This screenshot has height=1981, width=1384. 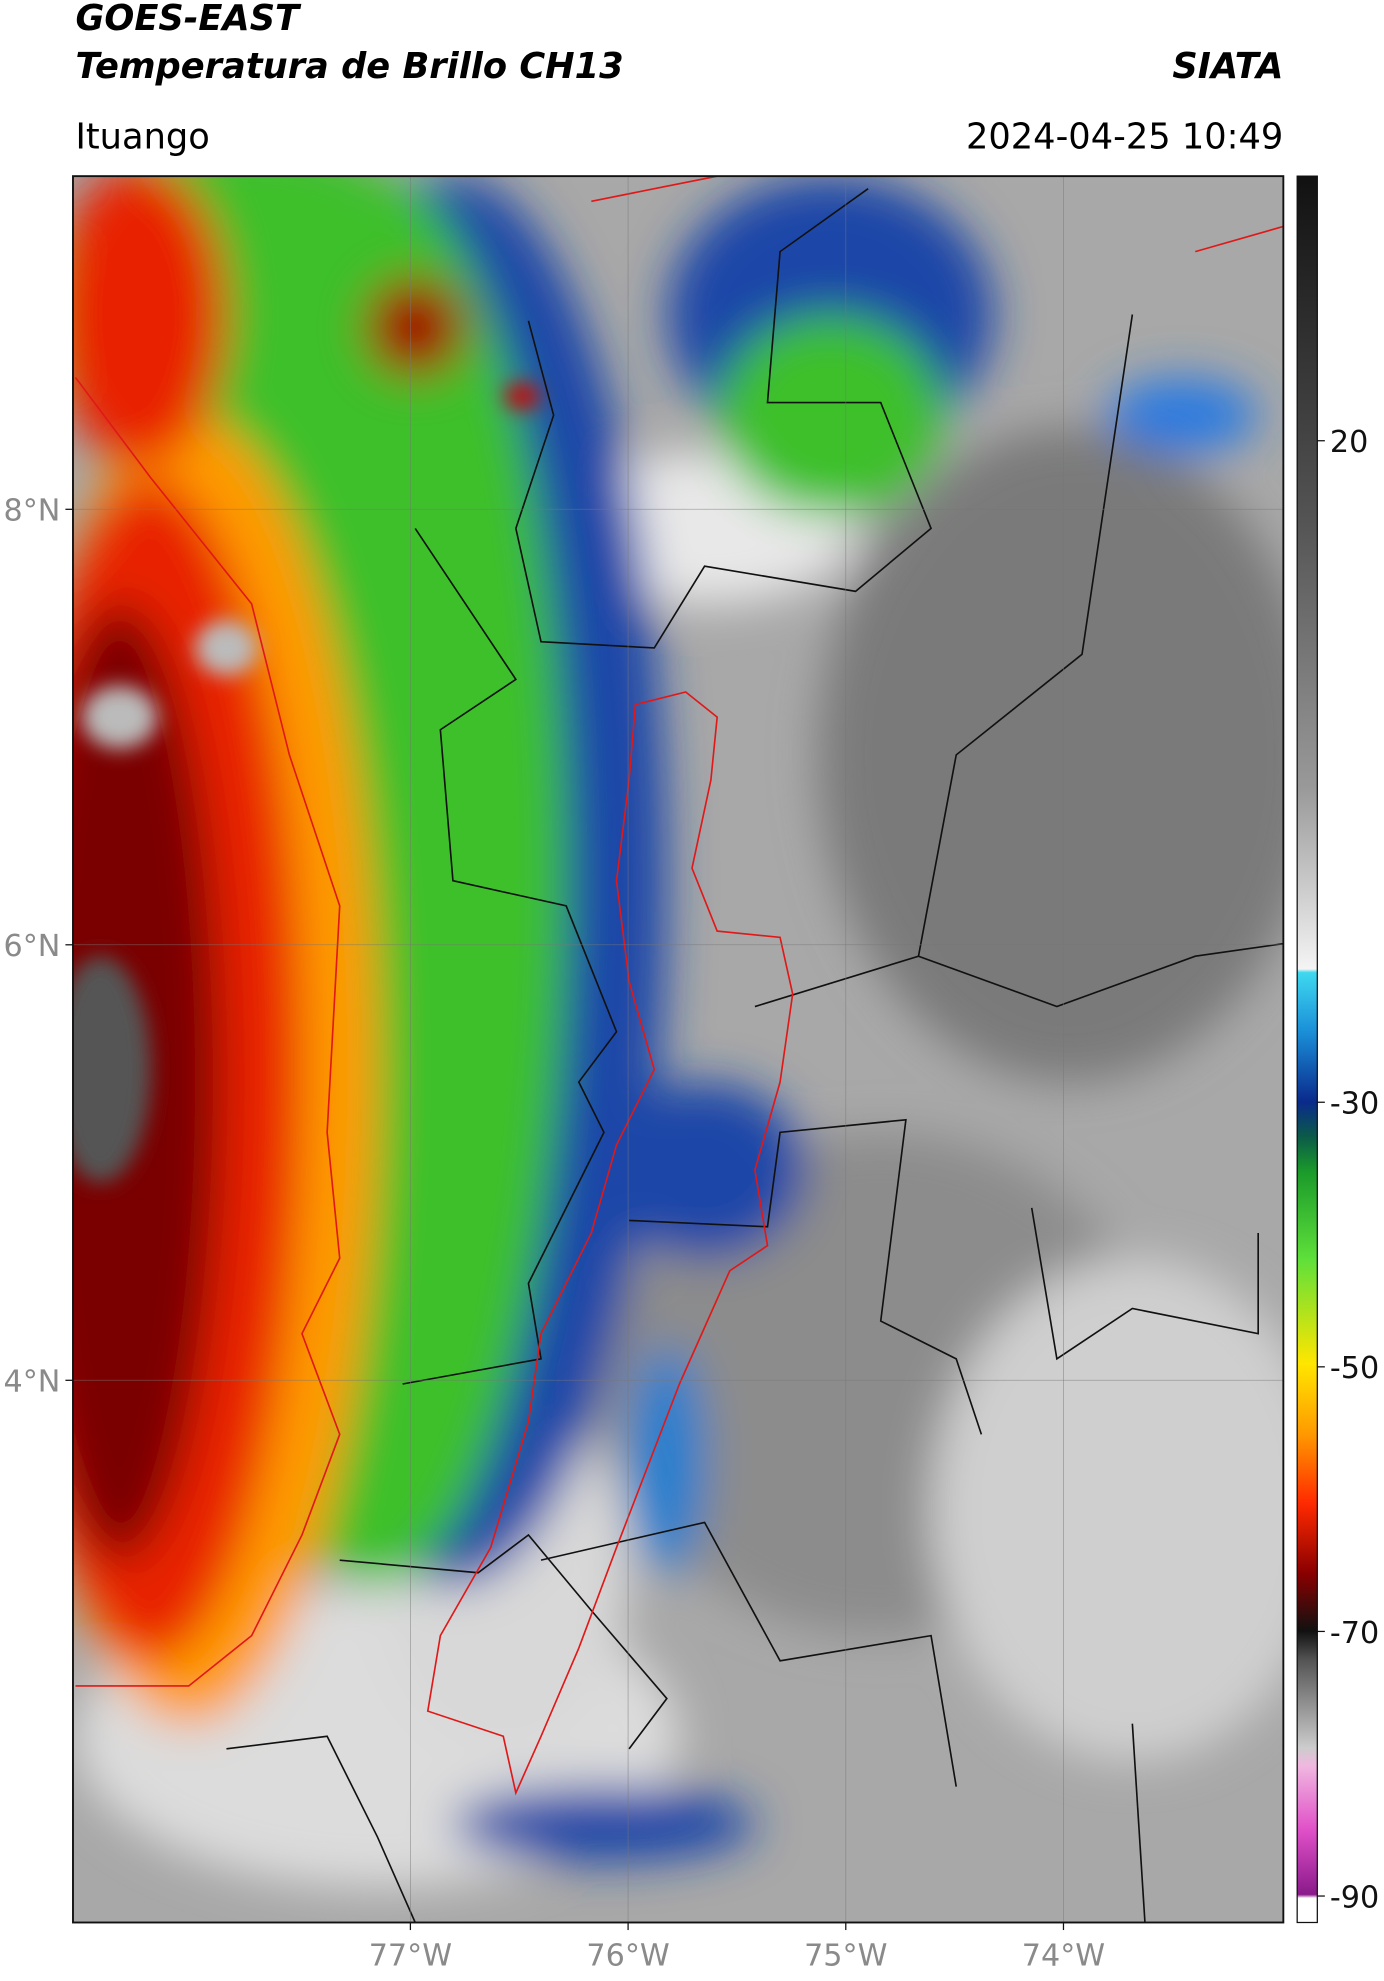 What do you see at coordinates (32, 1382) in the screenshot?
I see `lat-tick-label: 4°N` at bounding box center [32, 1382].